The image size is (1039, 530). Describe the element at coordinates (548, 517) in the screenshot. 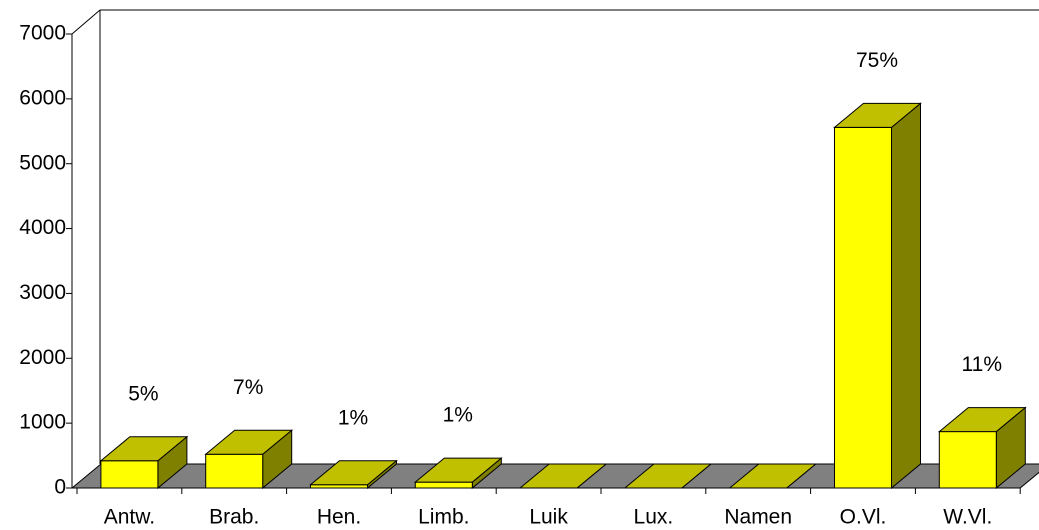

I see `x-tick-label: Luik` at that location.